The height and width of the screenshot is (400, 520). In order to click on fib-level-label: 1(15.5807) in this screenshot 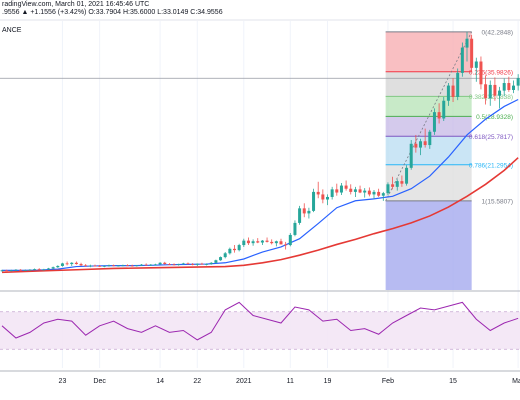, I will do `click(497, 202)`.